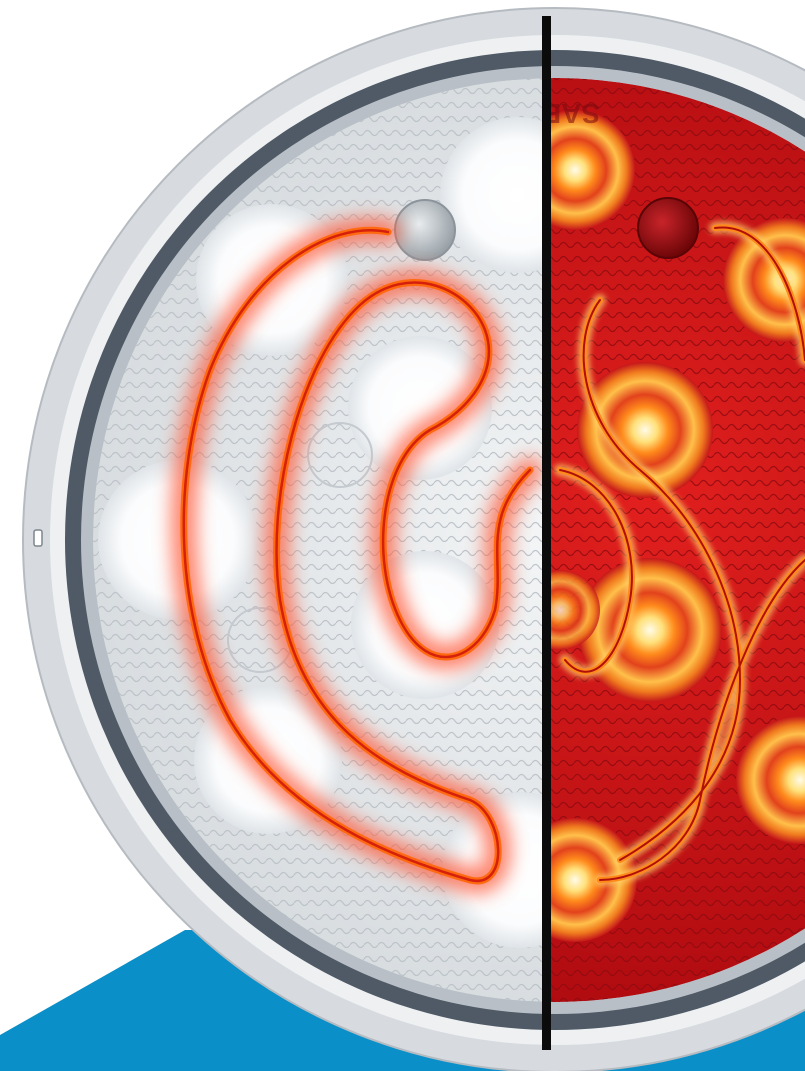 This screenshot has width=805, height=1071. What do you see at coordinates (38, 538) in the screenshot?
I see `mounting-tab` at bounding box center [38, 538].